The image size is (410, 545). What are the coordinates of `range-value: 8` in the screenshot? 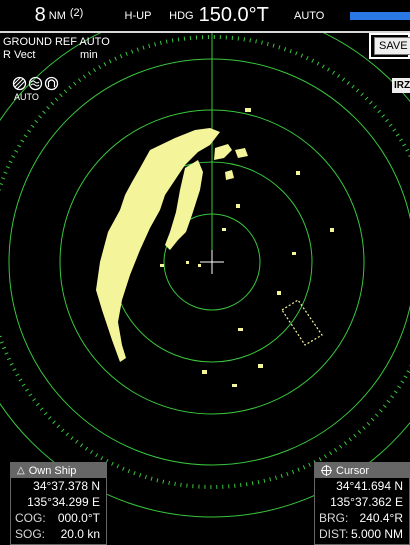 It's located at (40, 15).